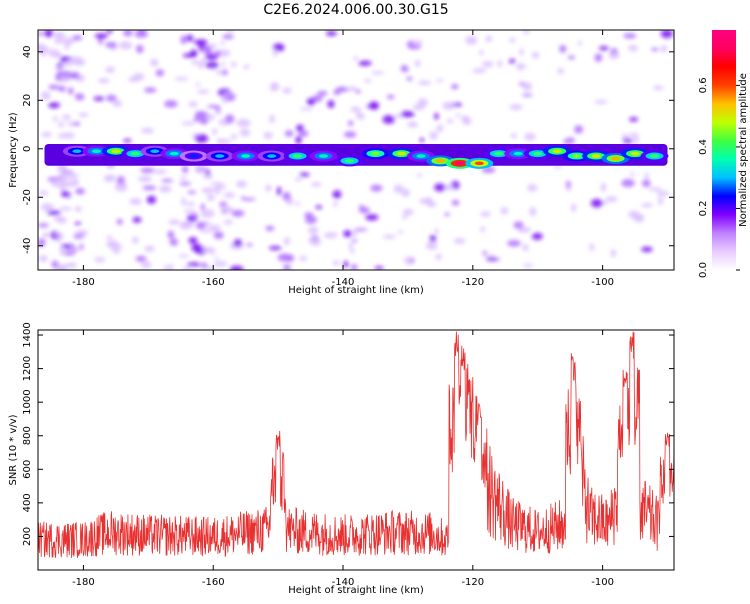  What do you see at coordinates (83, 582) in the screenshot?
I see `x-tick-label: -180` at bounding box center [83, 582].